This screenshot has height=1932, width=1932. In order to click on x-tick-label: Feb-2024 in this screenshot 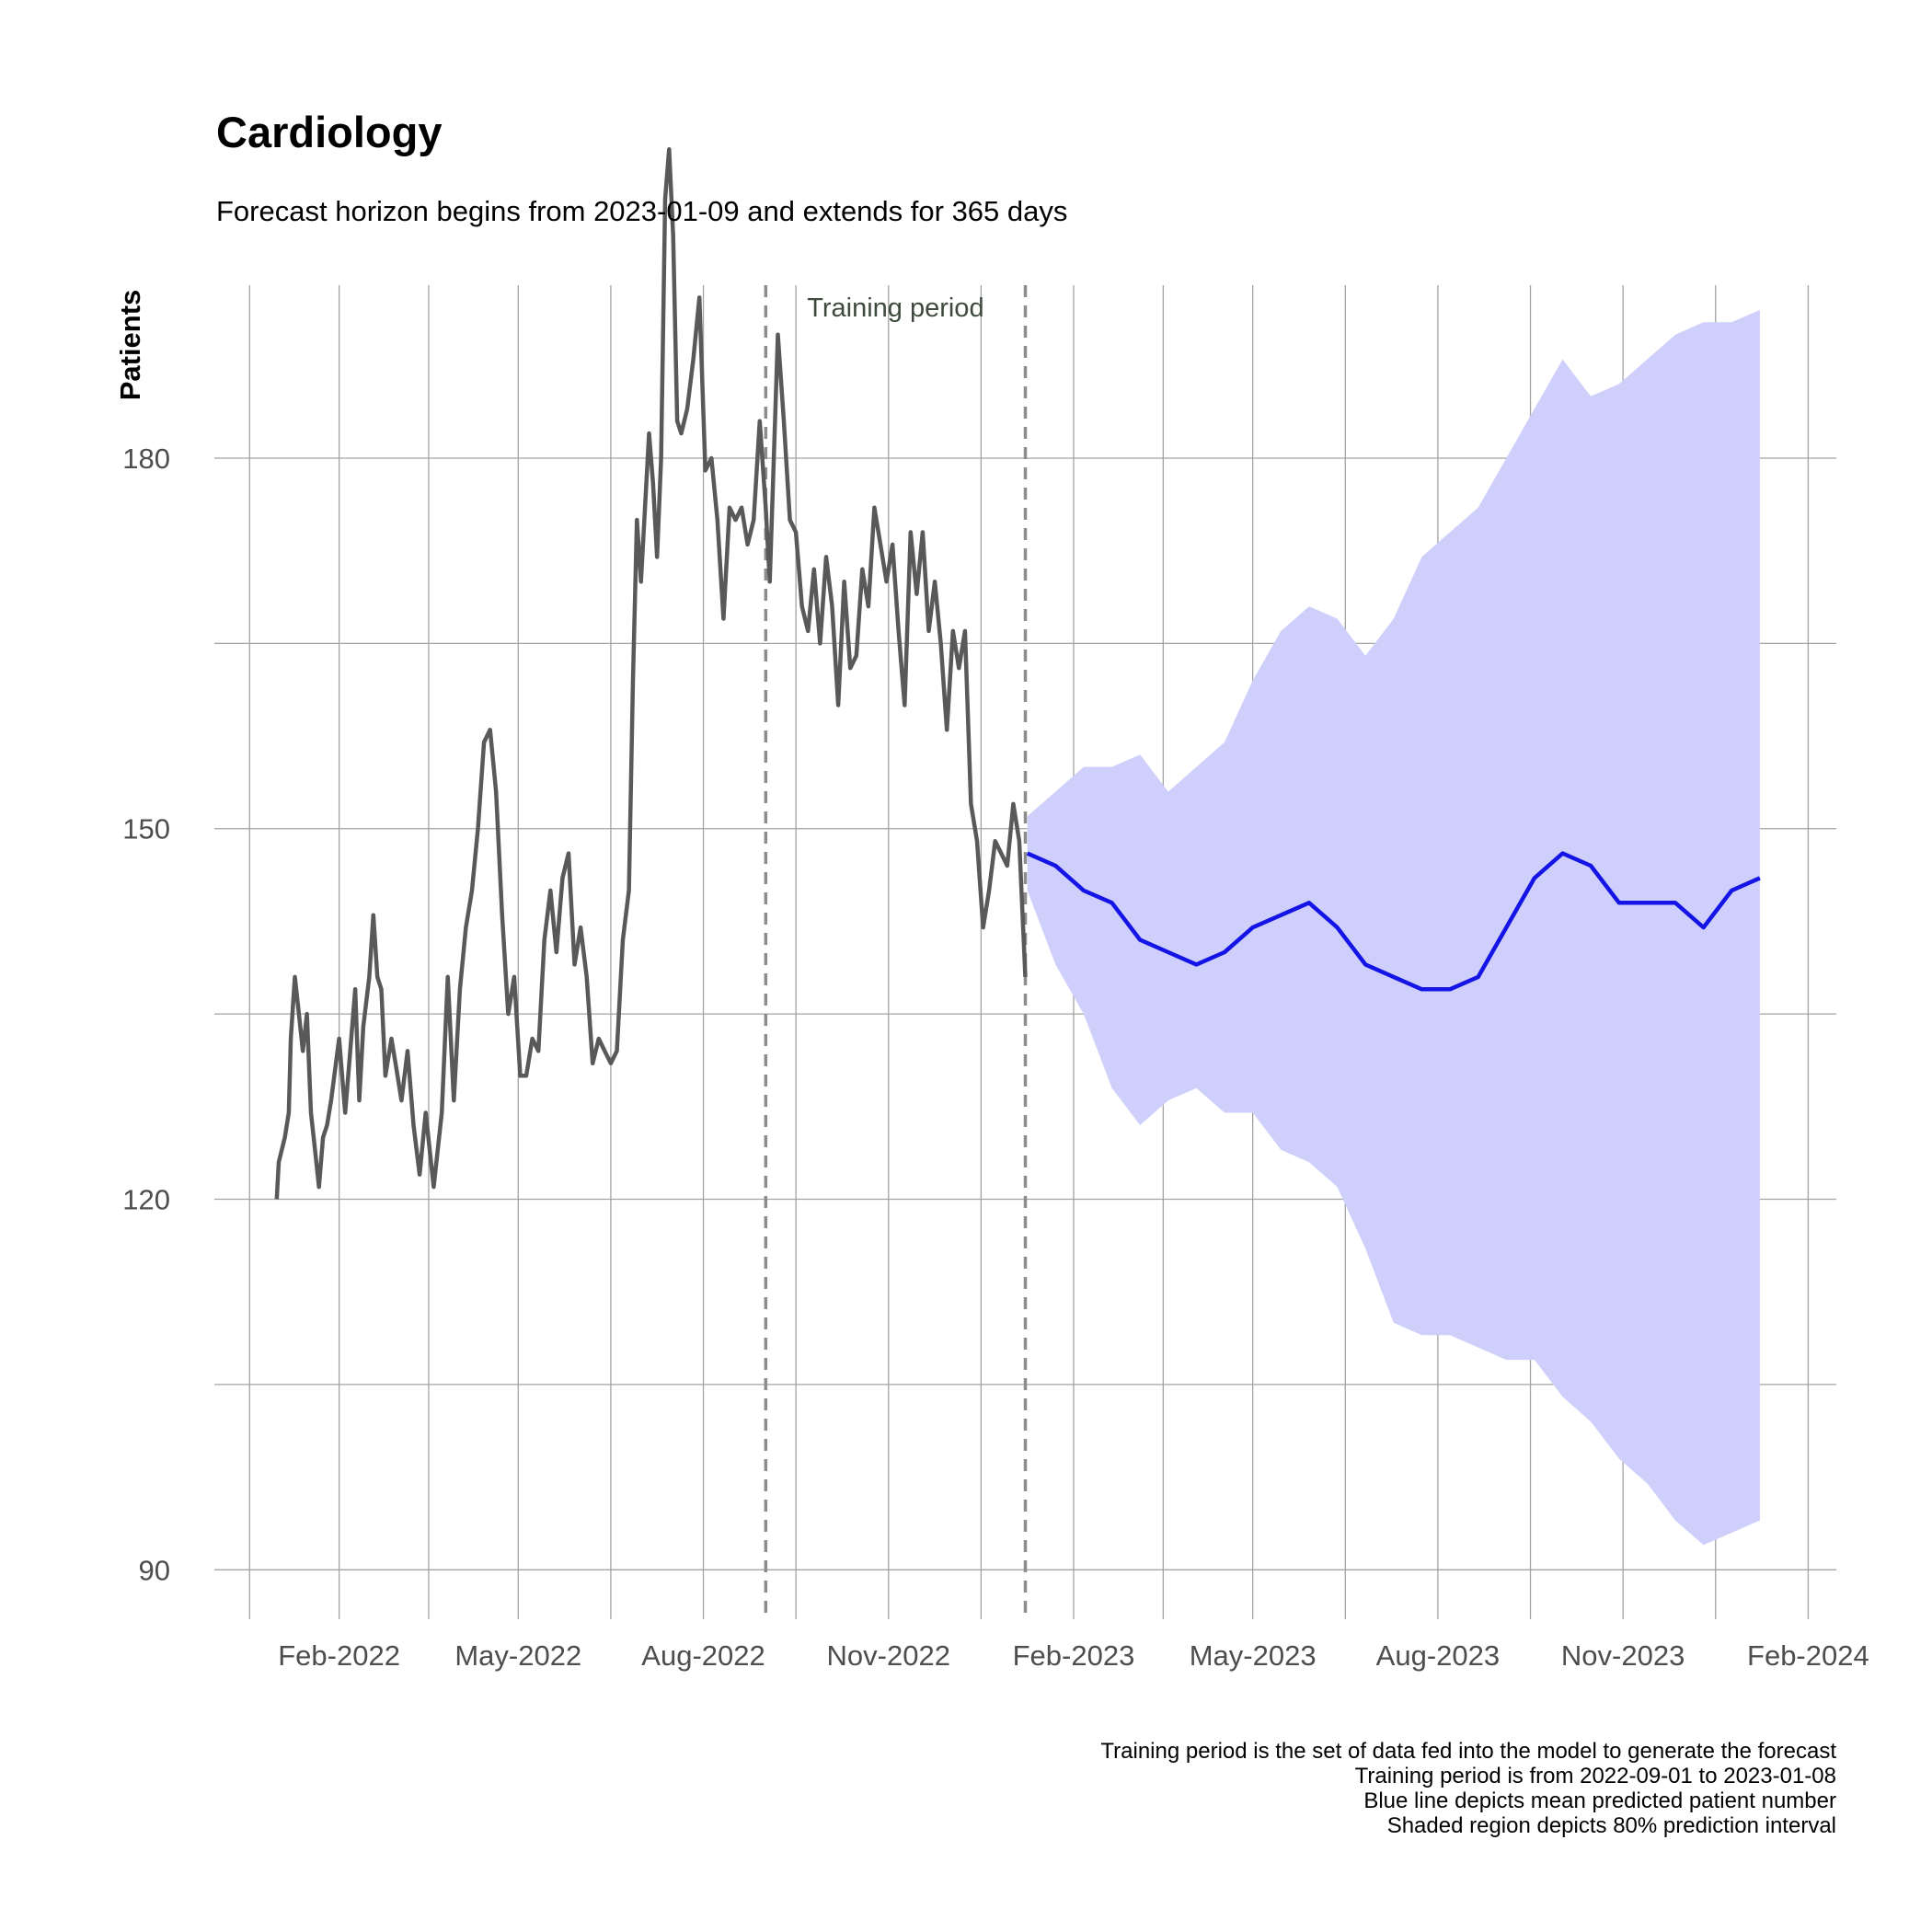, I will do `click(1808, 1655)`.